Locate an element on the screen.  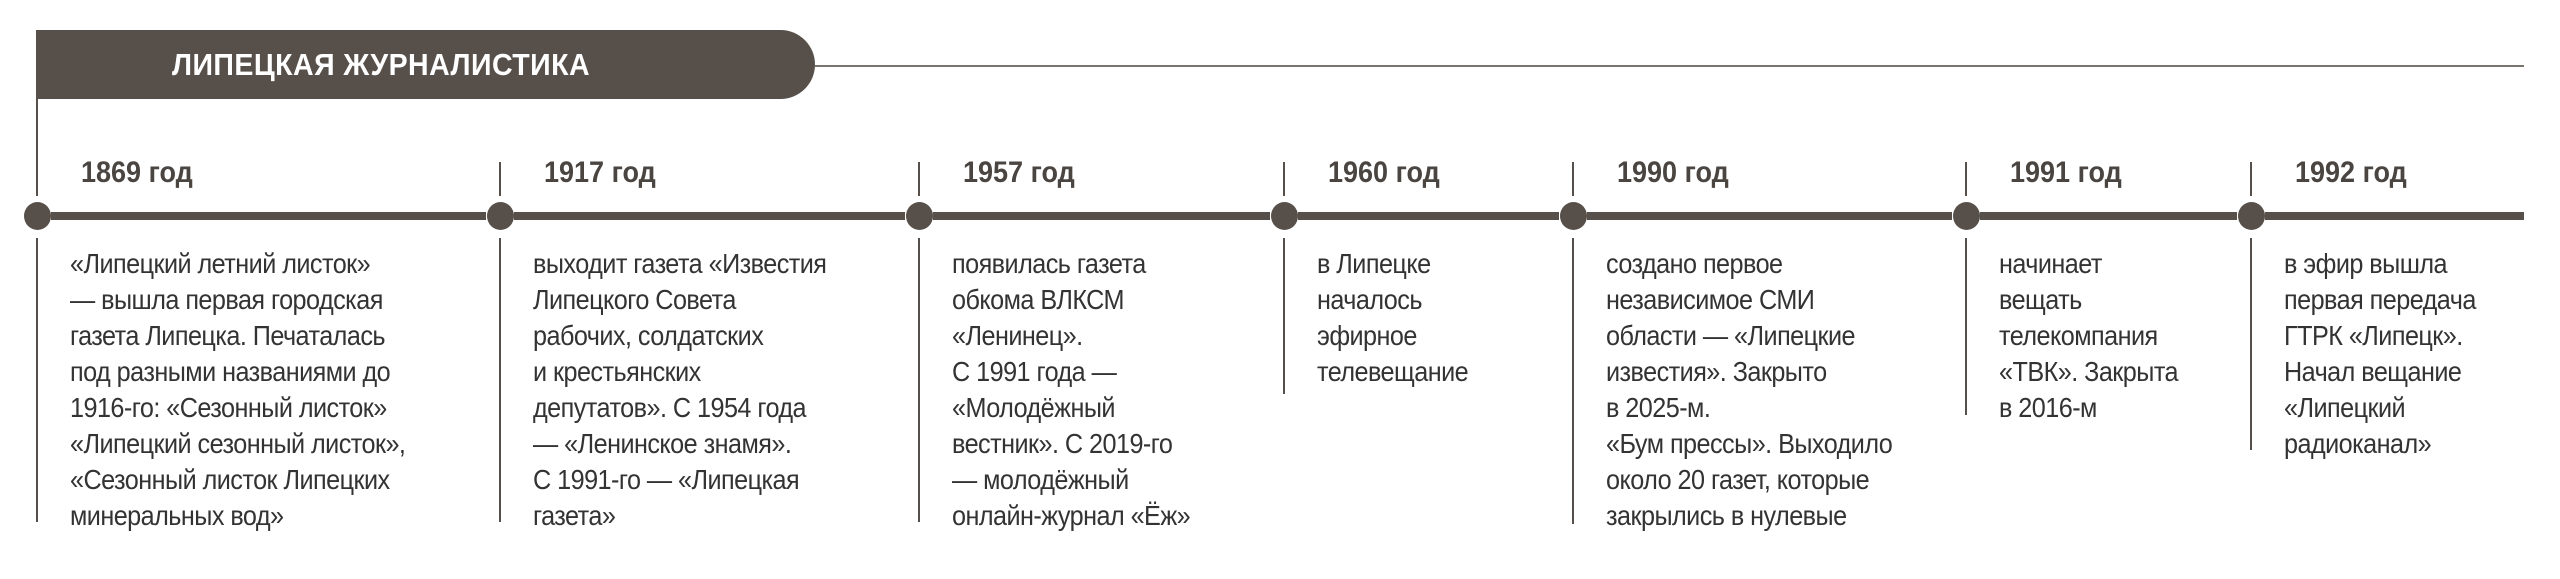
description-line: под разными названиями до is located at coordinates (230, 371).